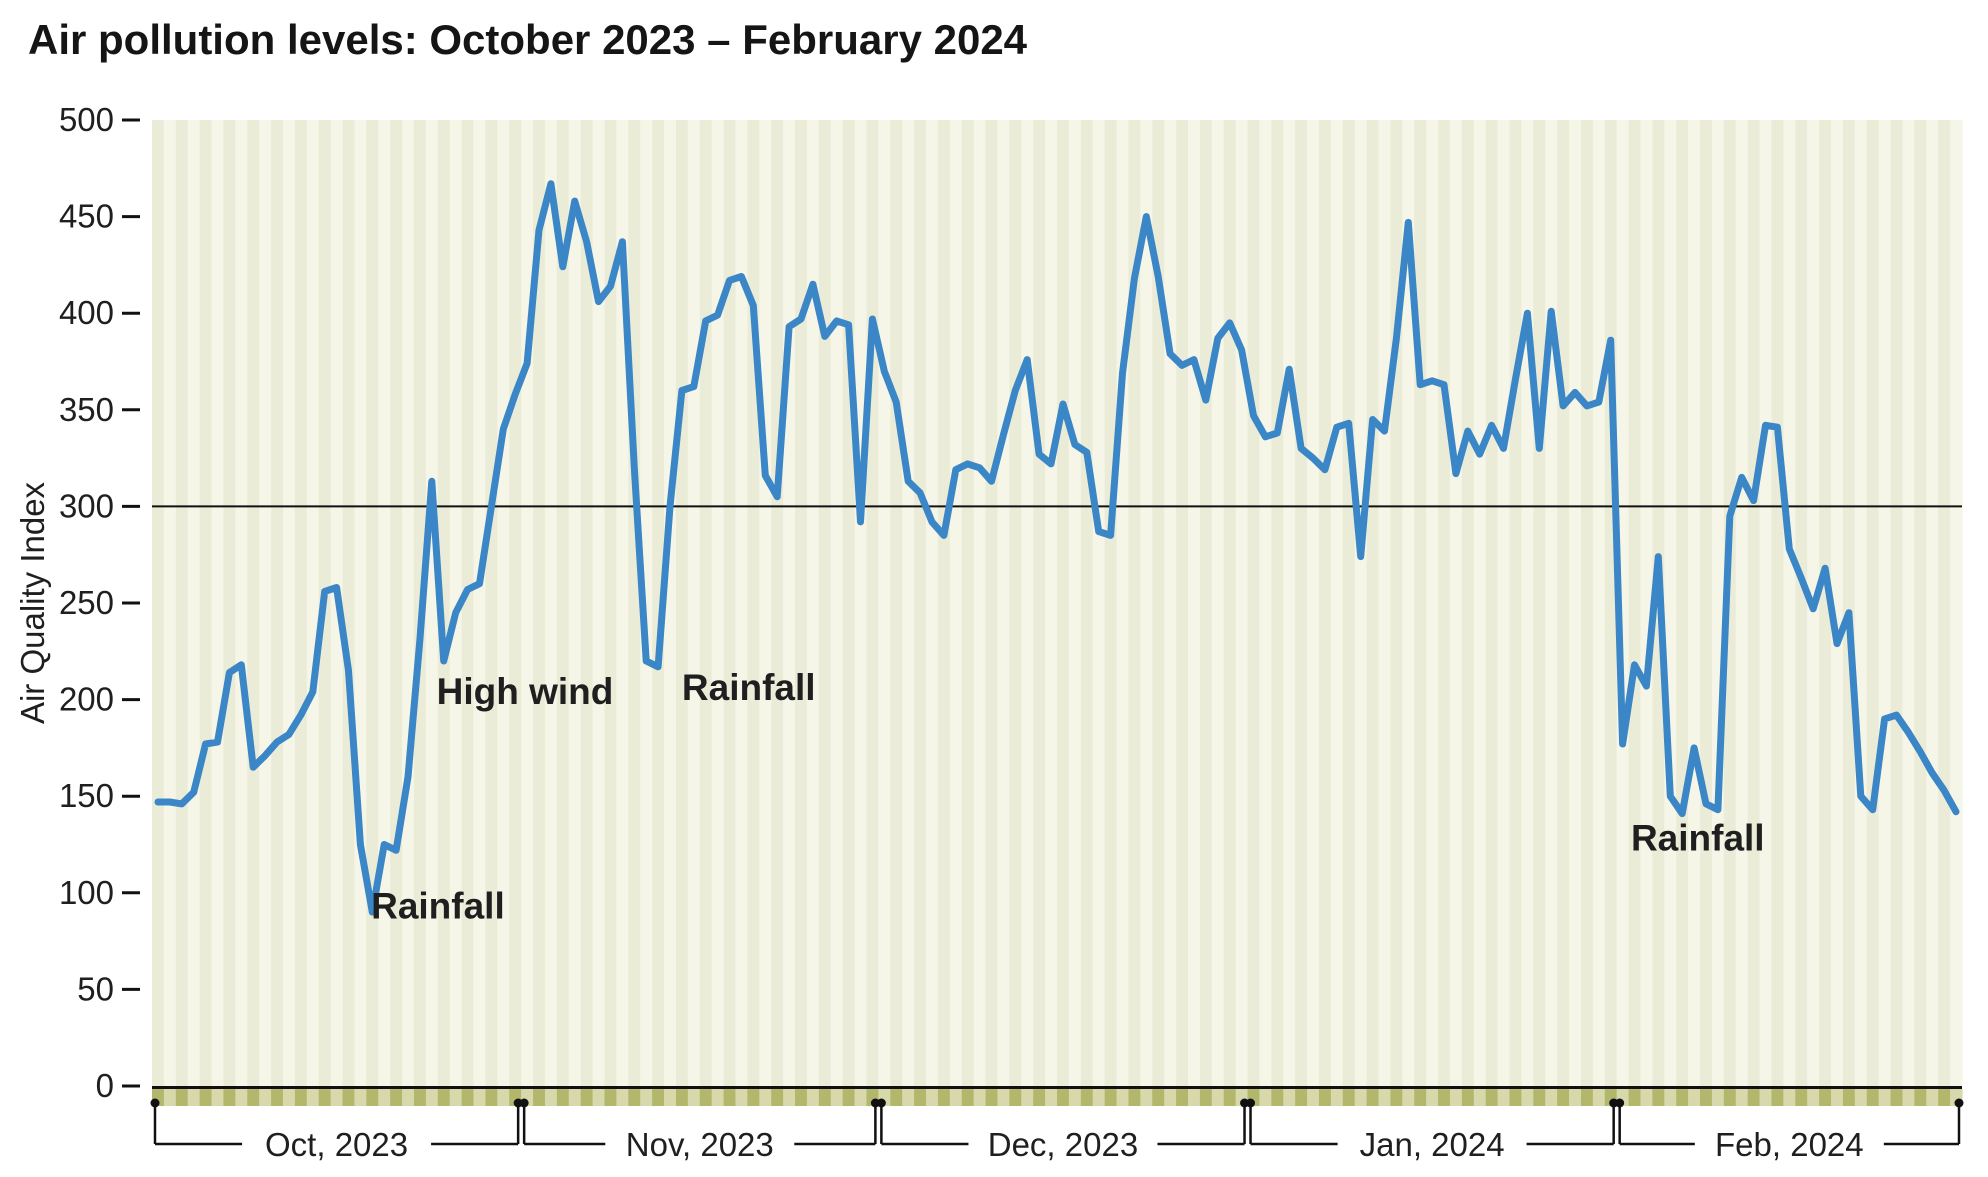 The width and height of the screenshot is (1988, 1177). What do you see at coordinates (105, 1085) in the screenshot?
I see `y-tick-label: 0` at bounding box center [105, 1085].